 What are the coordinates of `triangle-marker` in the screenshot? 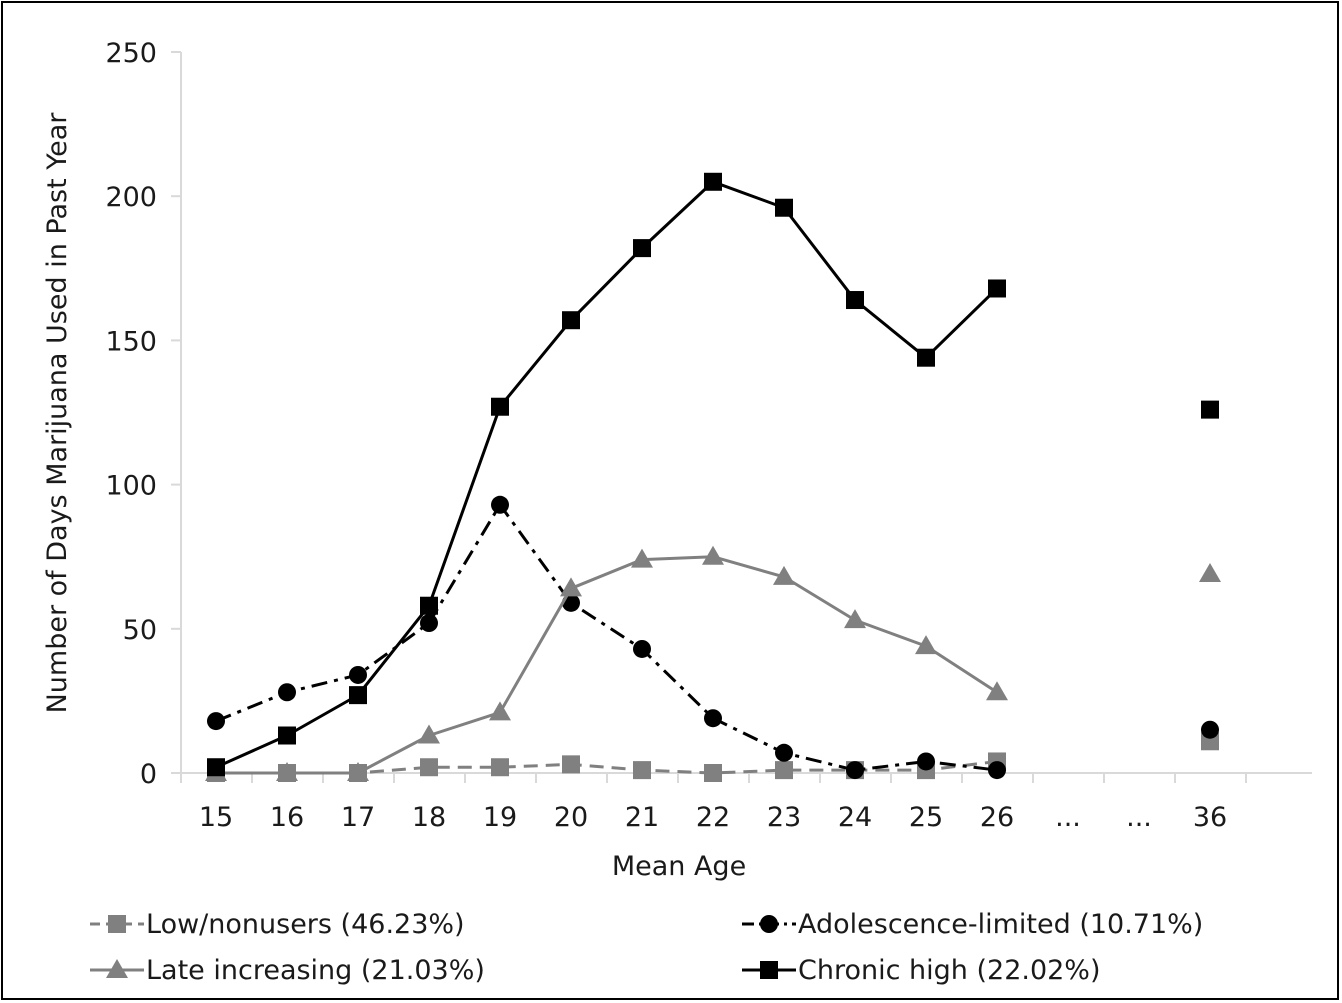 It's located at (117, 968).